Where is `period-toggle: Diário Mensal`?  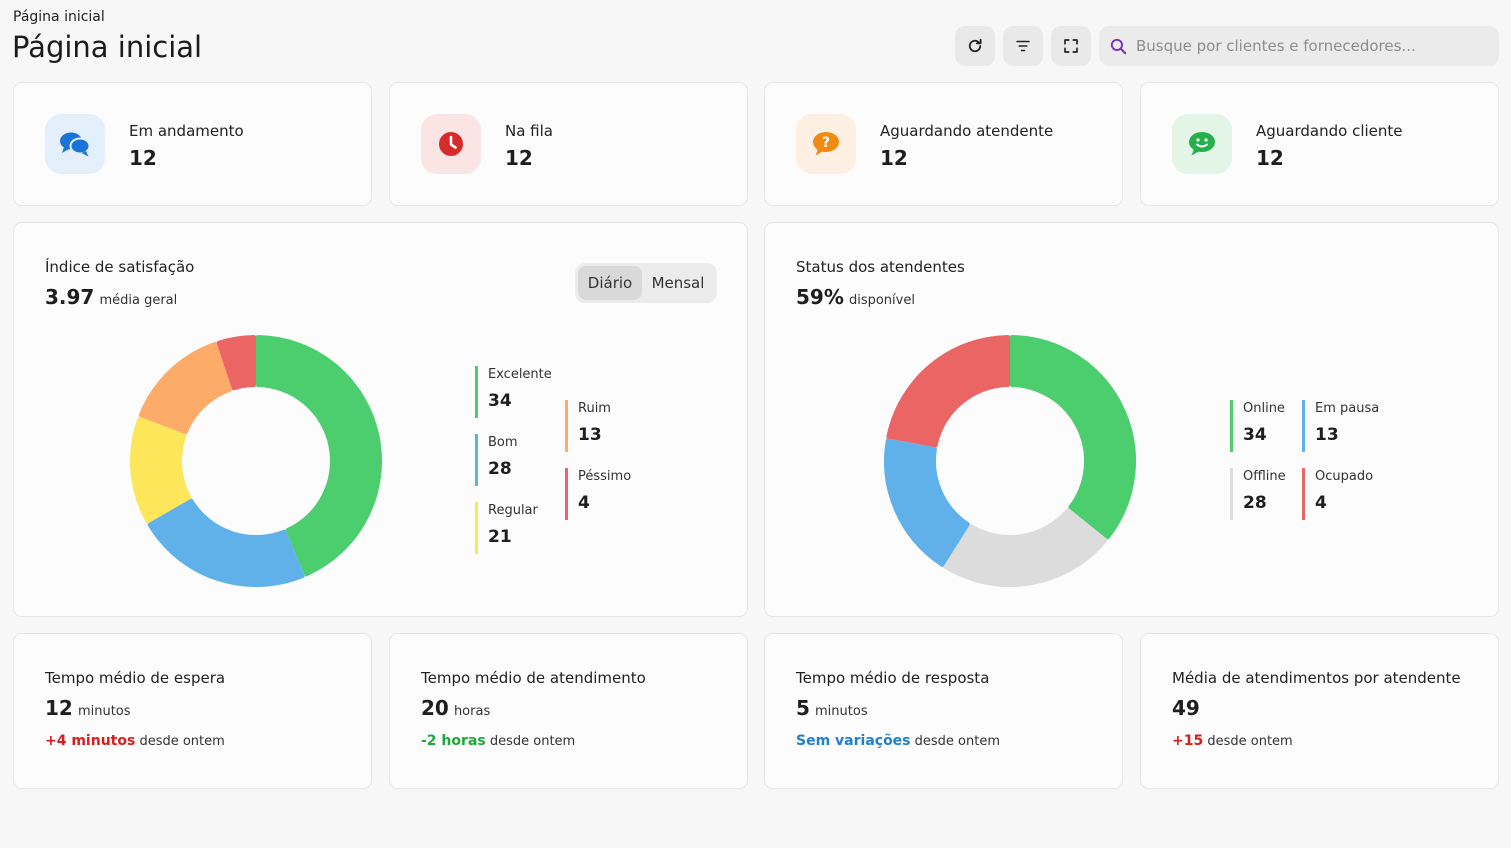 period-toggle: Diário Mensal is located at coordinates (646, 283).